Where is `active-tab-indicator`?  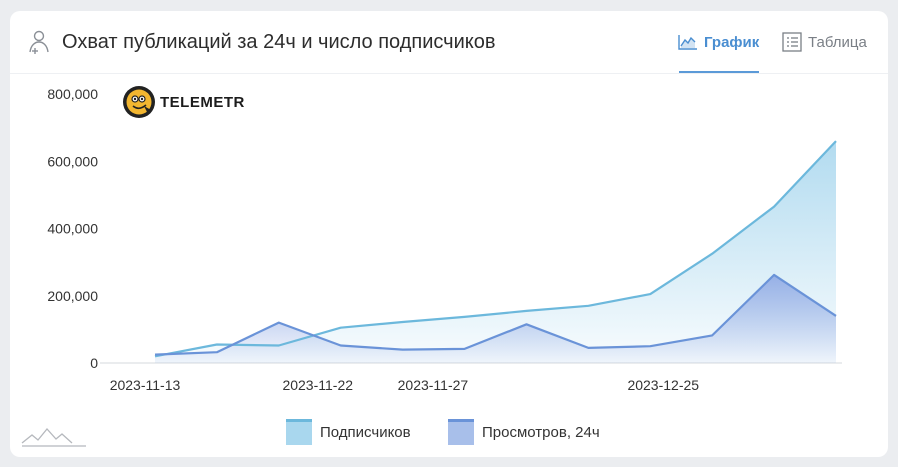 active-tab-indicator is located at coordinates (719, 72).